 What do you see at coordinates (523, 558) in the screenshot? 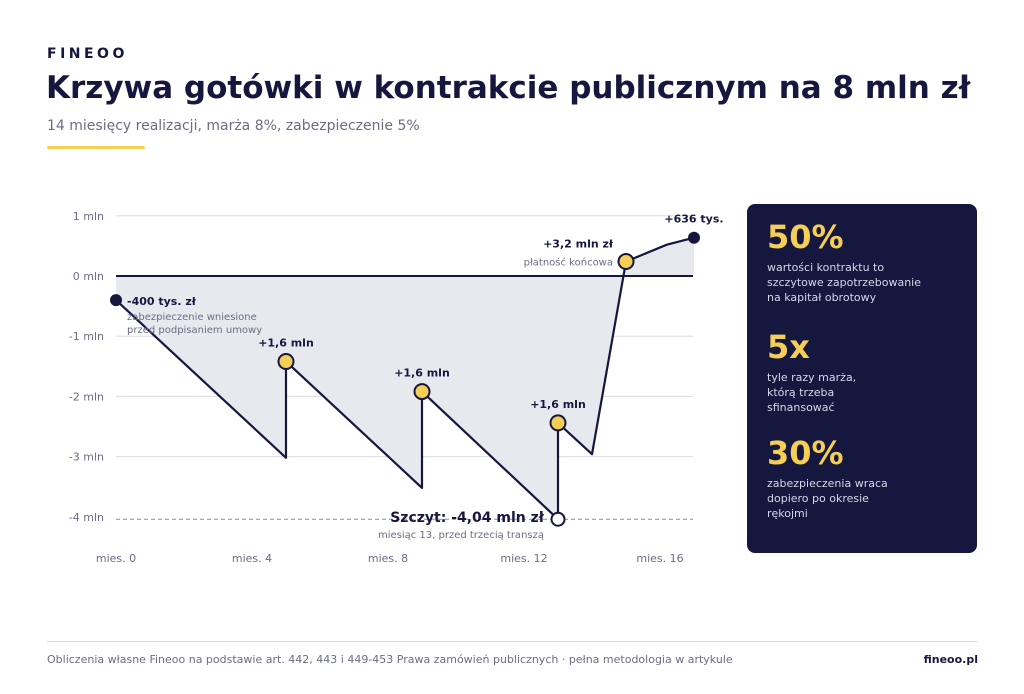
I see `x-tick-label: mies. 12` at bounding box center [523, 558].